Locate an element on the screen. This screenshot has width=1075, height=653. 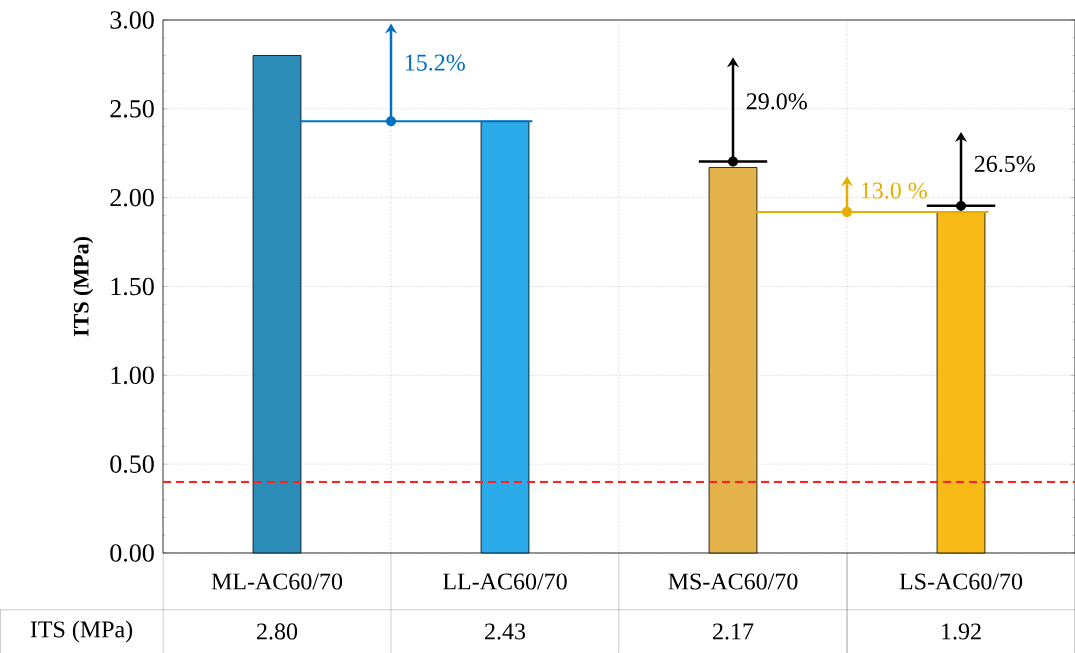
x-tick-label: LL-AC60/70 is located at coordinates (505, 581).